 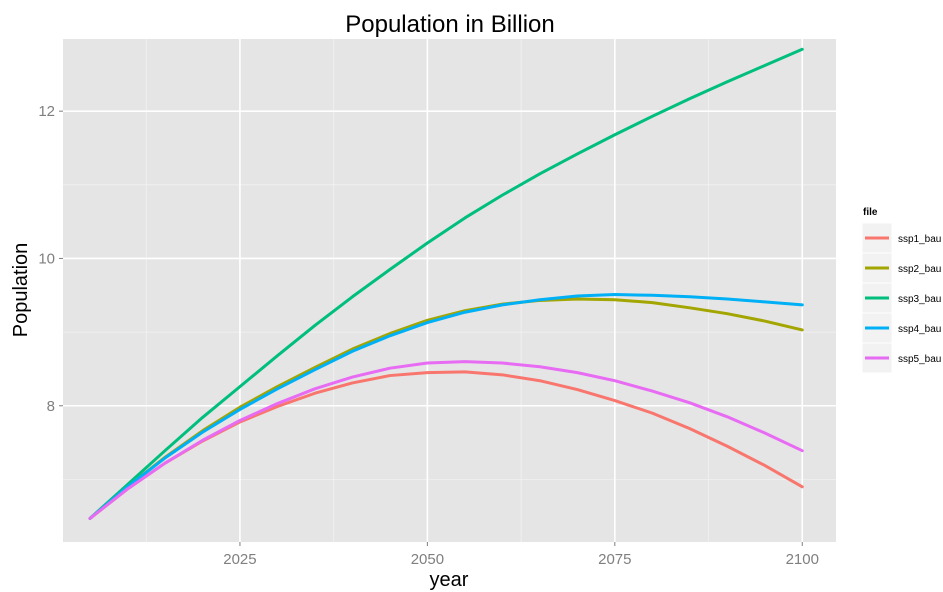 I want to click on legend-title: file, so click(x=870, y=212).